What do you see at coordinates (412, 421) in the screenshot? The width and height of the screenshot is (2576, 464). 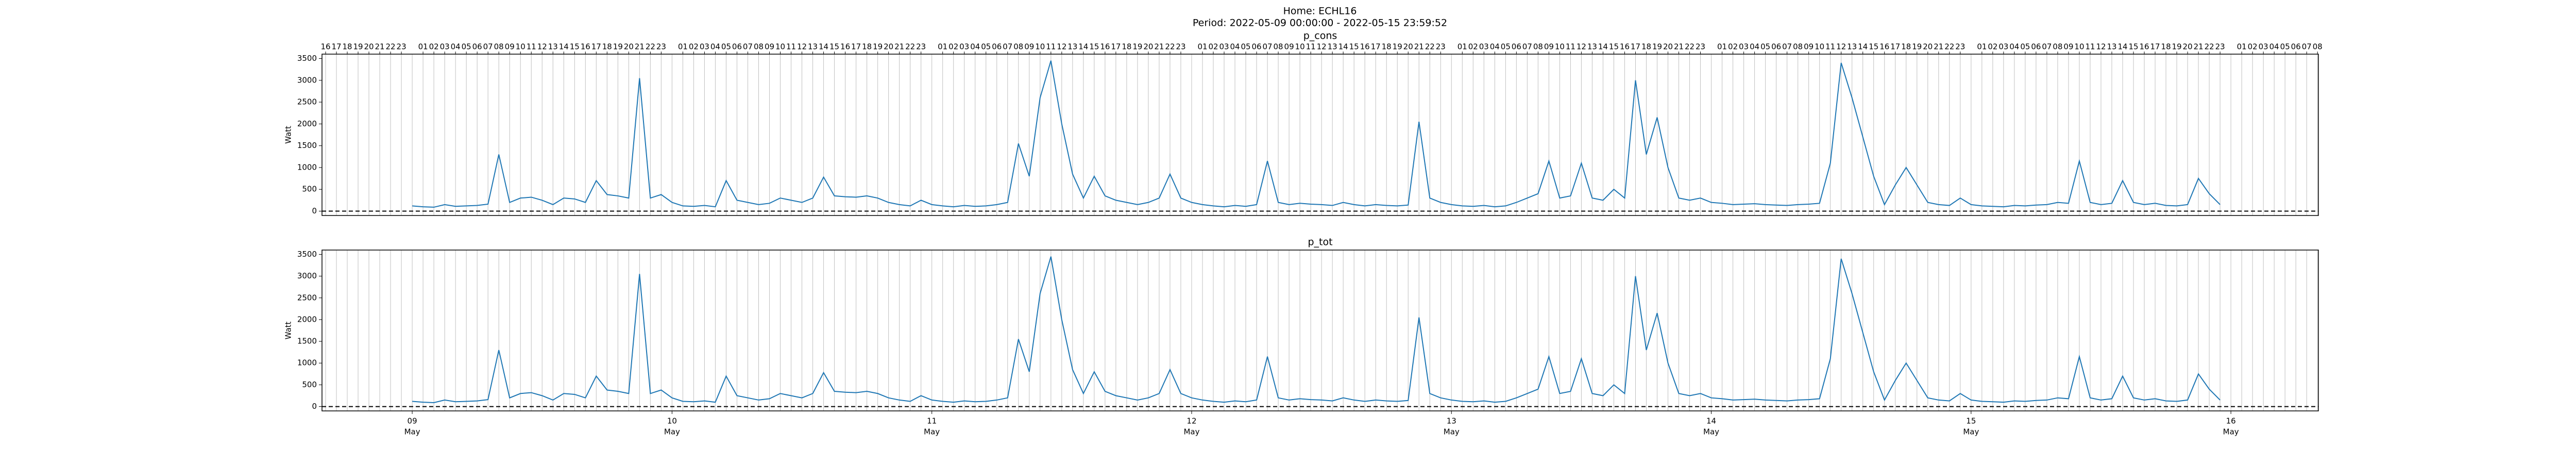 I see `x-tick-label: 09` at bounding box center [412, 421].